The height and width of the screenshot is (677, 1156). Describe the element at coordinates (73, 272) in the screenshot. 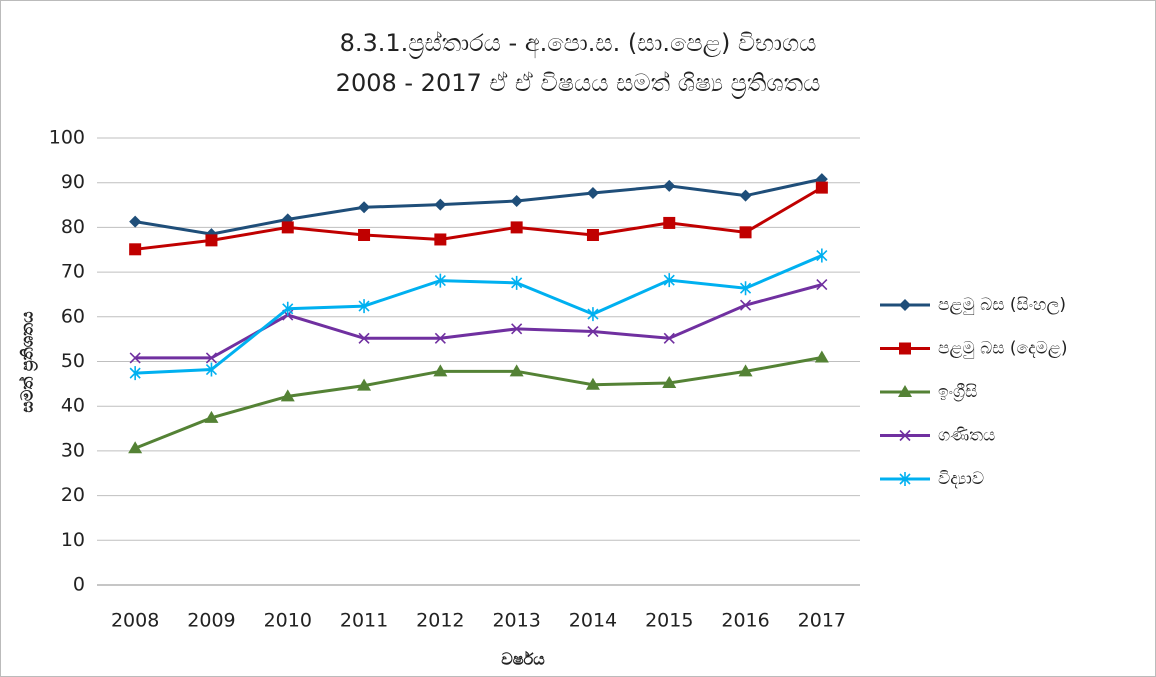

I see `y-tick-label: 70` at that location.